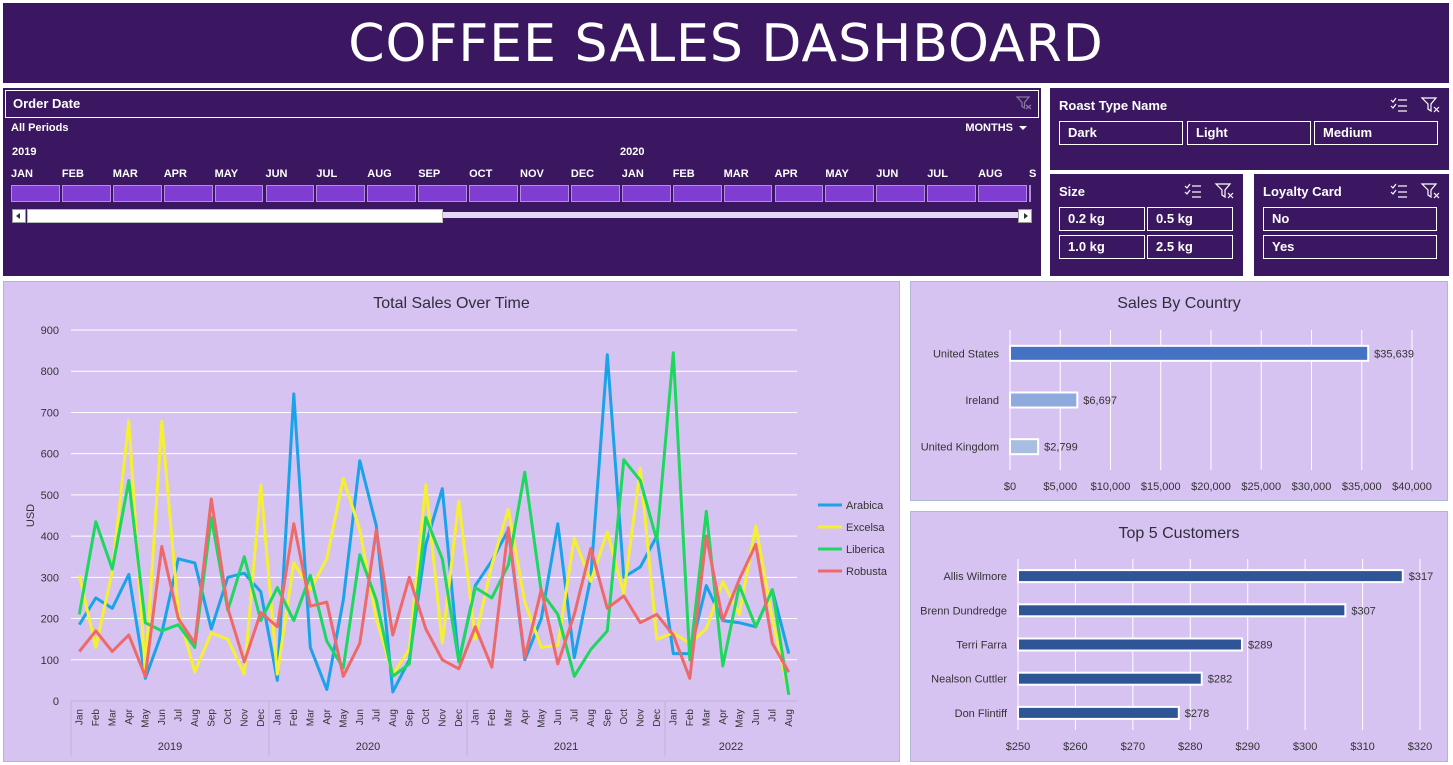  Describe the element at coordinates (1190, 247) in the screenshot. I see `slicer-item-2-5kg: 2.5 kg` at that location.